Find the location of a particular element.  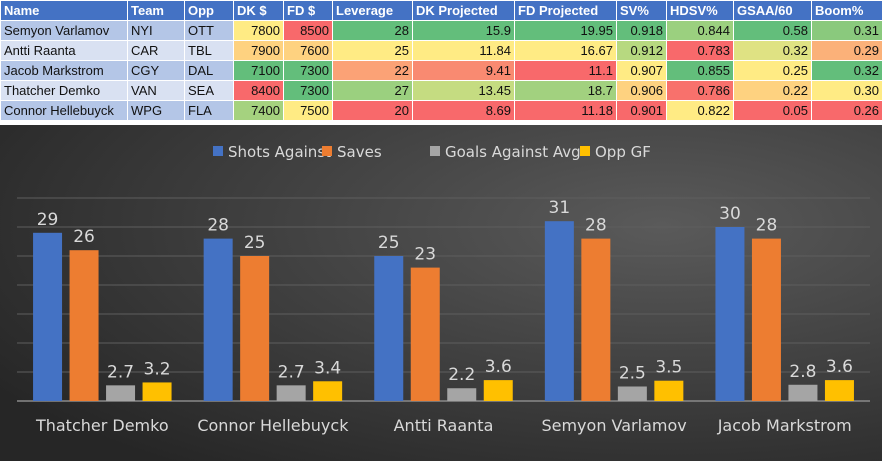

table-cell: 7100 is located at coordinates (258, 70).